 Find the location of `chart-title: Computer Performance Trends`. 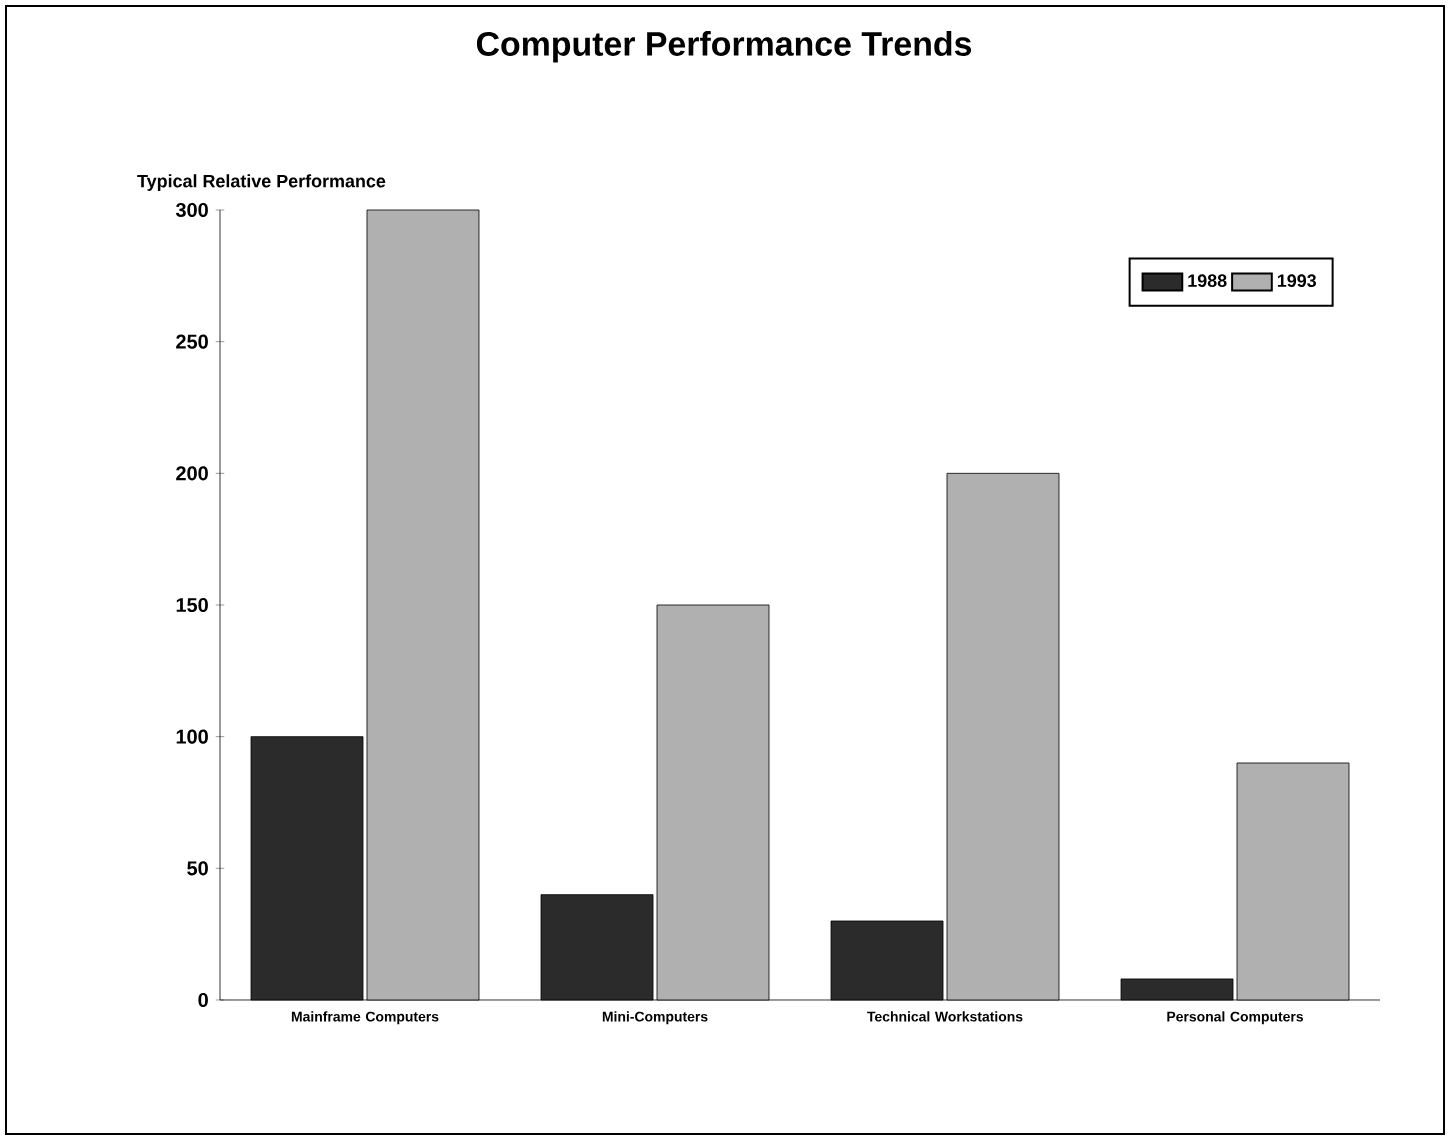

chart-title: Computer Performance Trends is located at coordinates (724, 47).